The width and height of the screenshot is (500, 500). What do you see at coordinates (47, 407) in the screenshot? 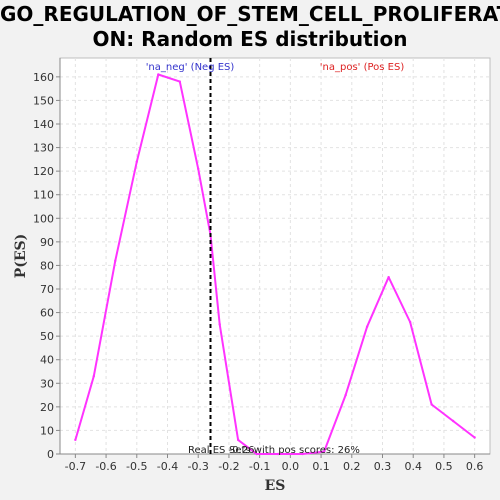
I see `y-tick-label: 20` at bounding box center [47, 407].